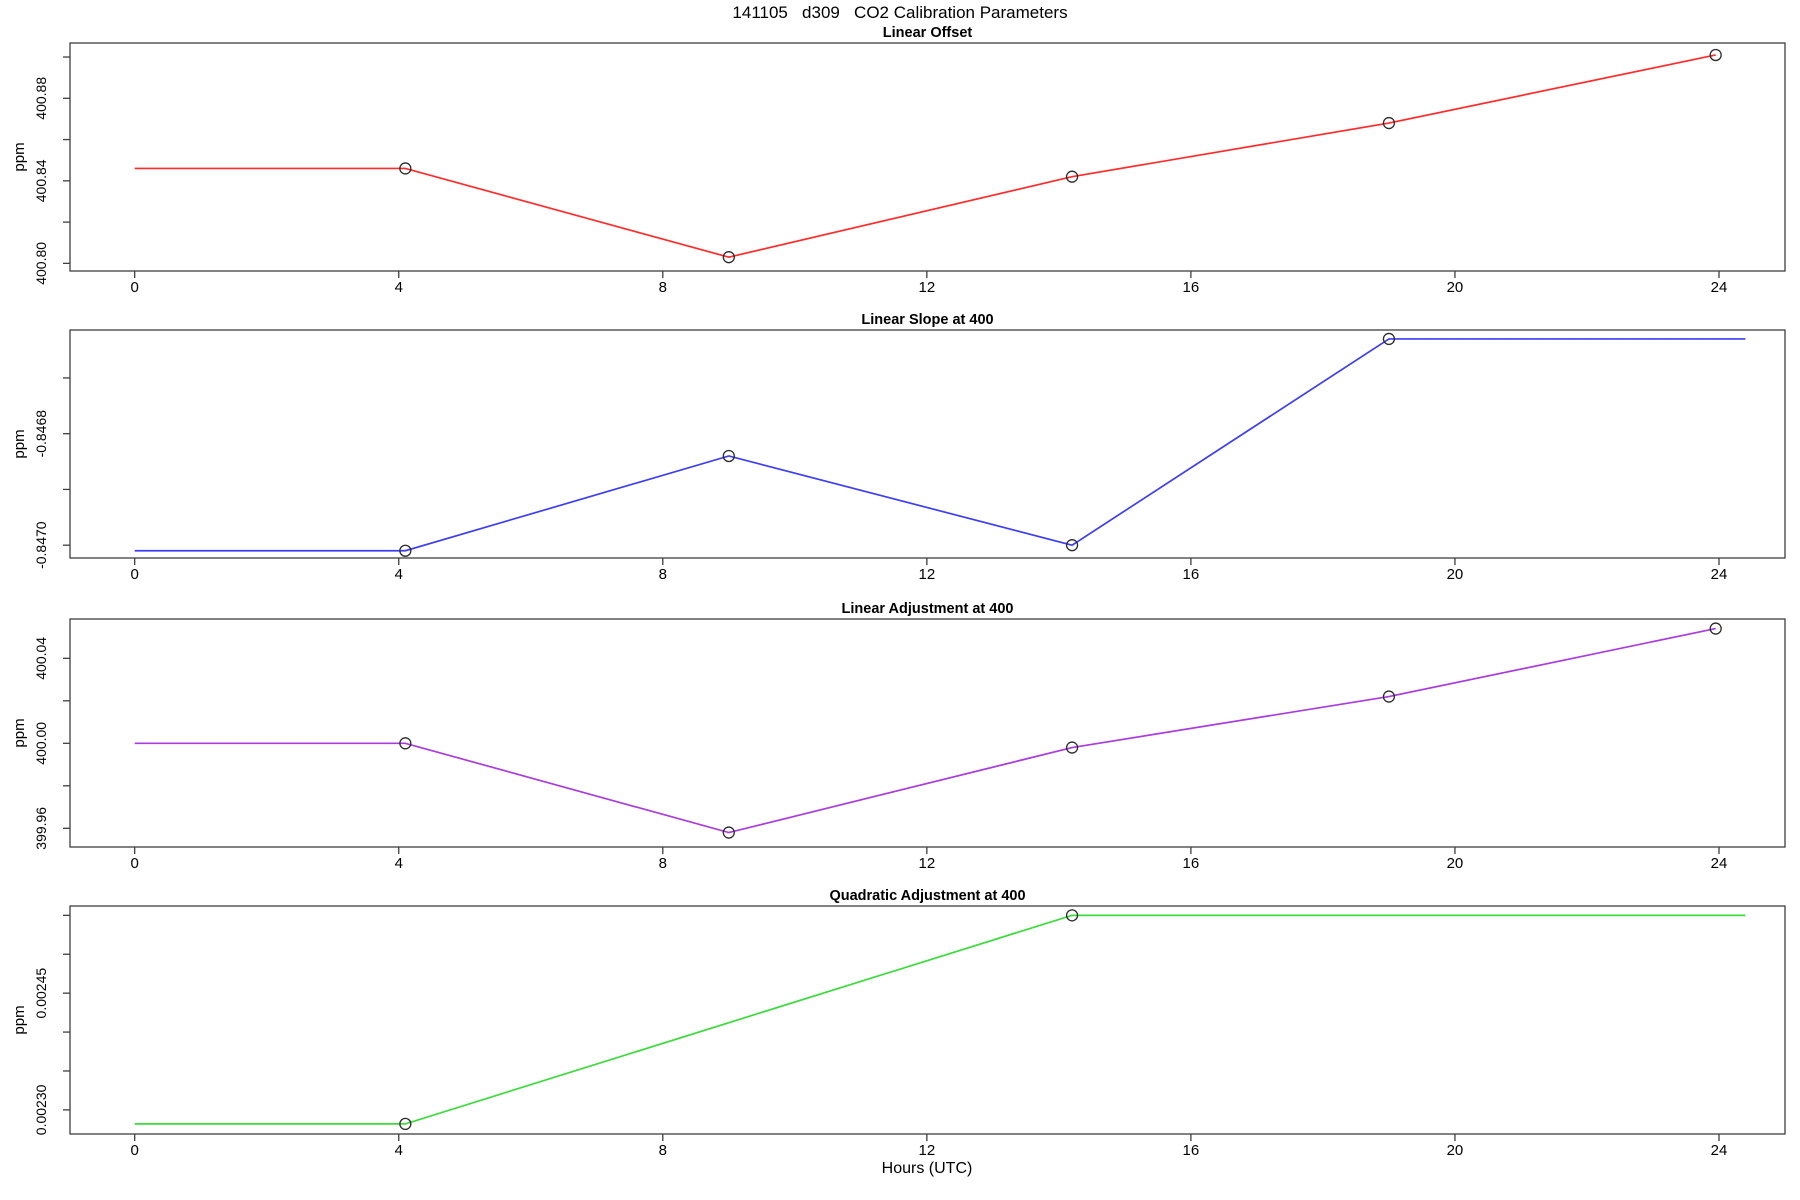 This screenshot has width=1800, height=1200. Describe the element at coordinates (927, 1168) in the screenshot. I see `x-axis-title: Hours (UTC)` at that location.